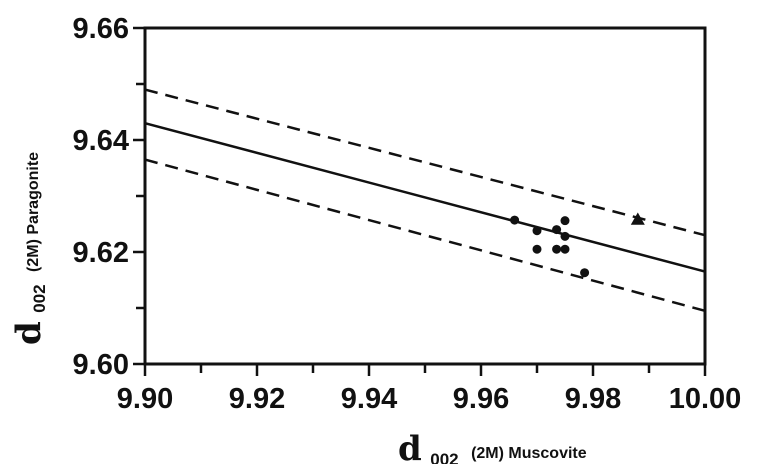  What do you see at coordinates (39, 298) in the screenshot?
I see `y-axis-title-sub: 002` at bounding box center [39, 298].